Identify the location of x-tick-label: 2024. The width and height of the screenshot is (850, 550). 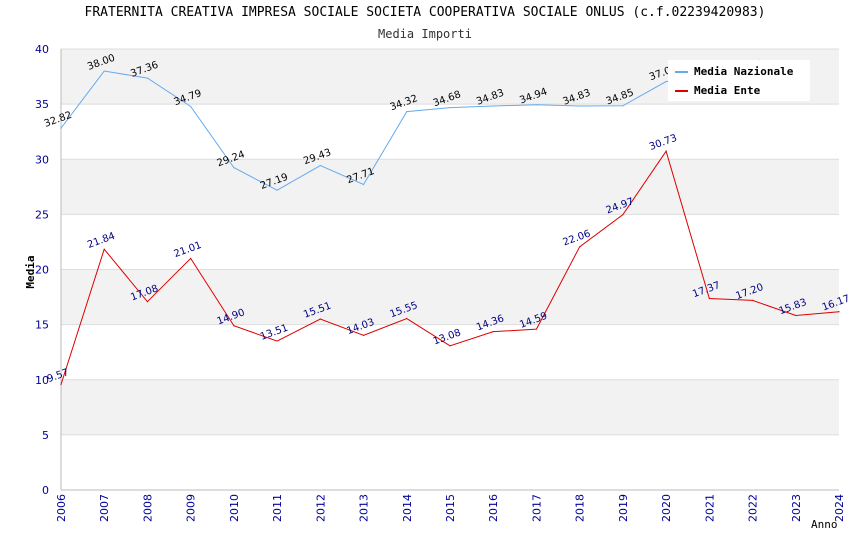
(839, 508).